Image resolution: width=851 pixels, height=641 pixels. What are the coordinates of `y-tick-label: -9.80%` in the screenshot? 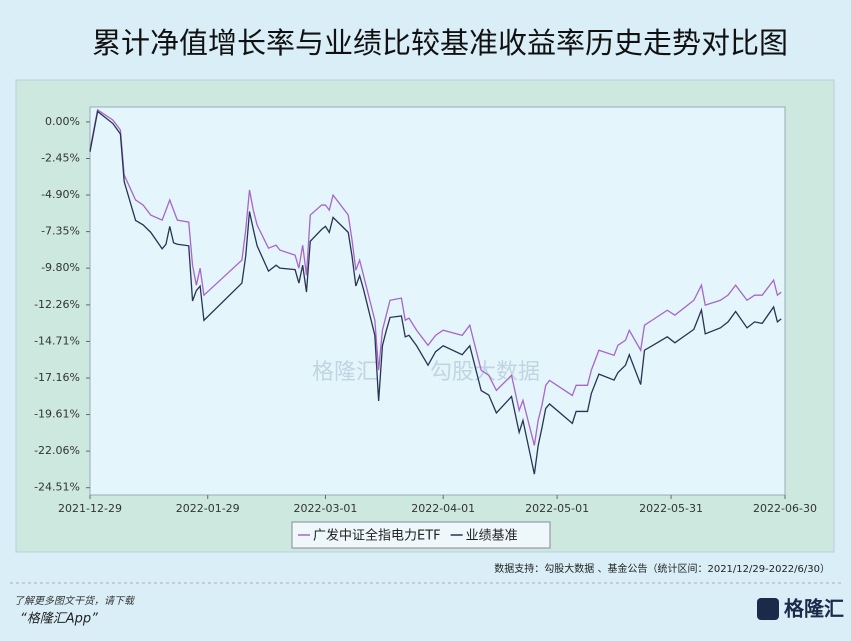 It's located at (60, 267).